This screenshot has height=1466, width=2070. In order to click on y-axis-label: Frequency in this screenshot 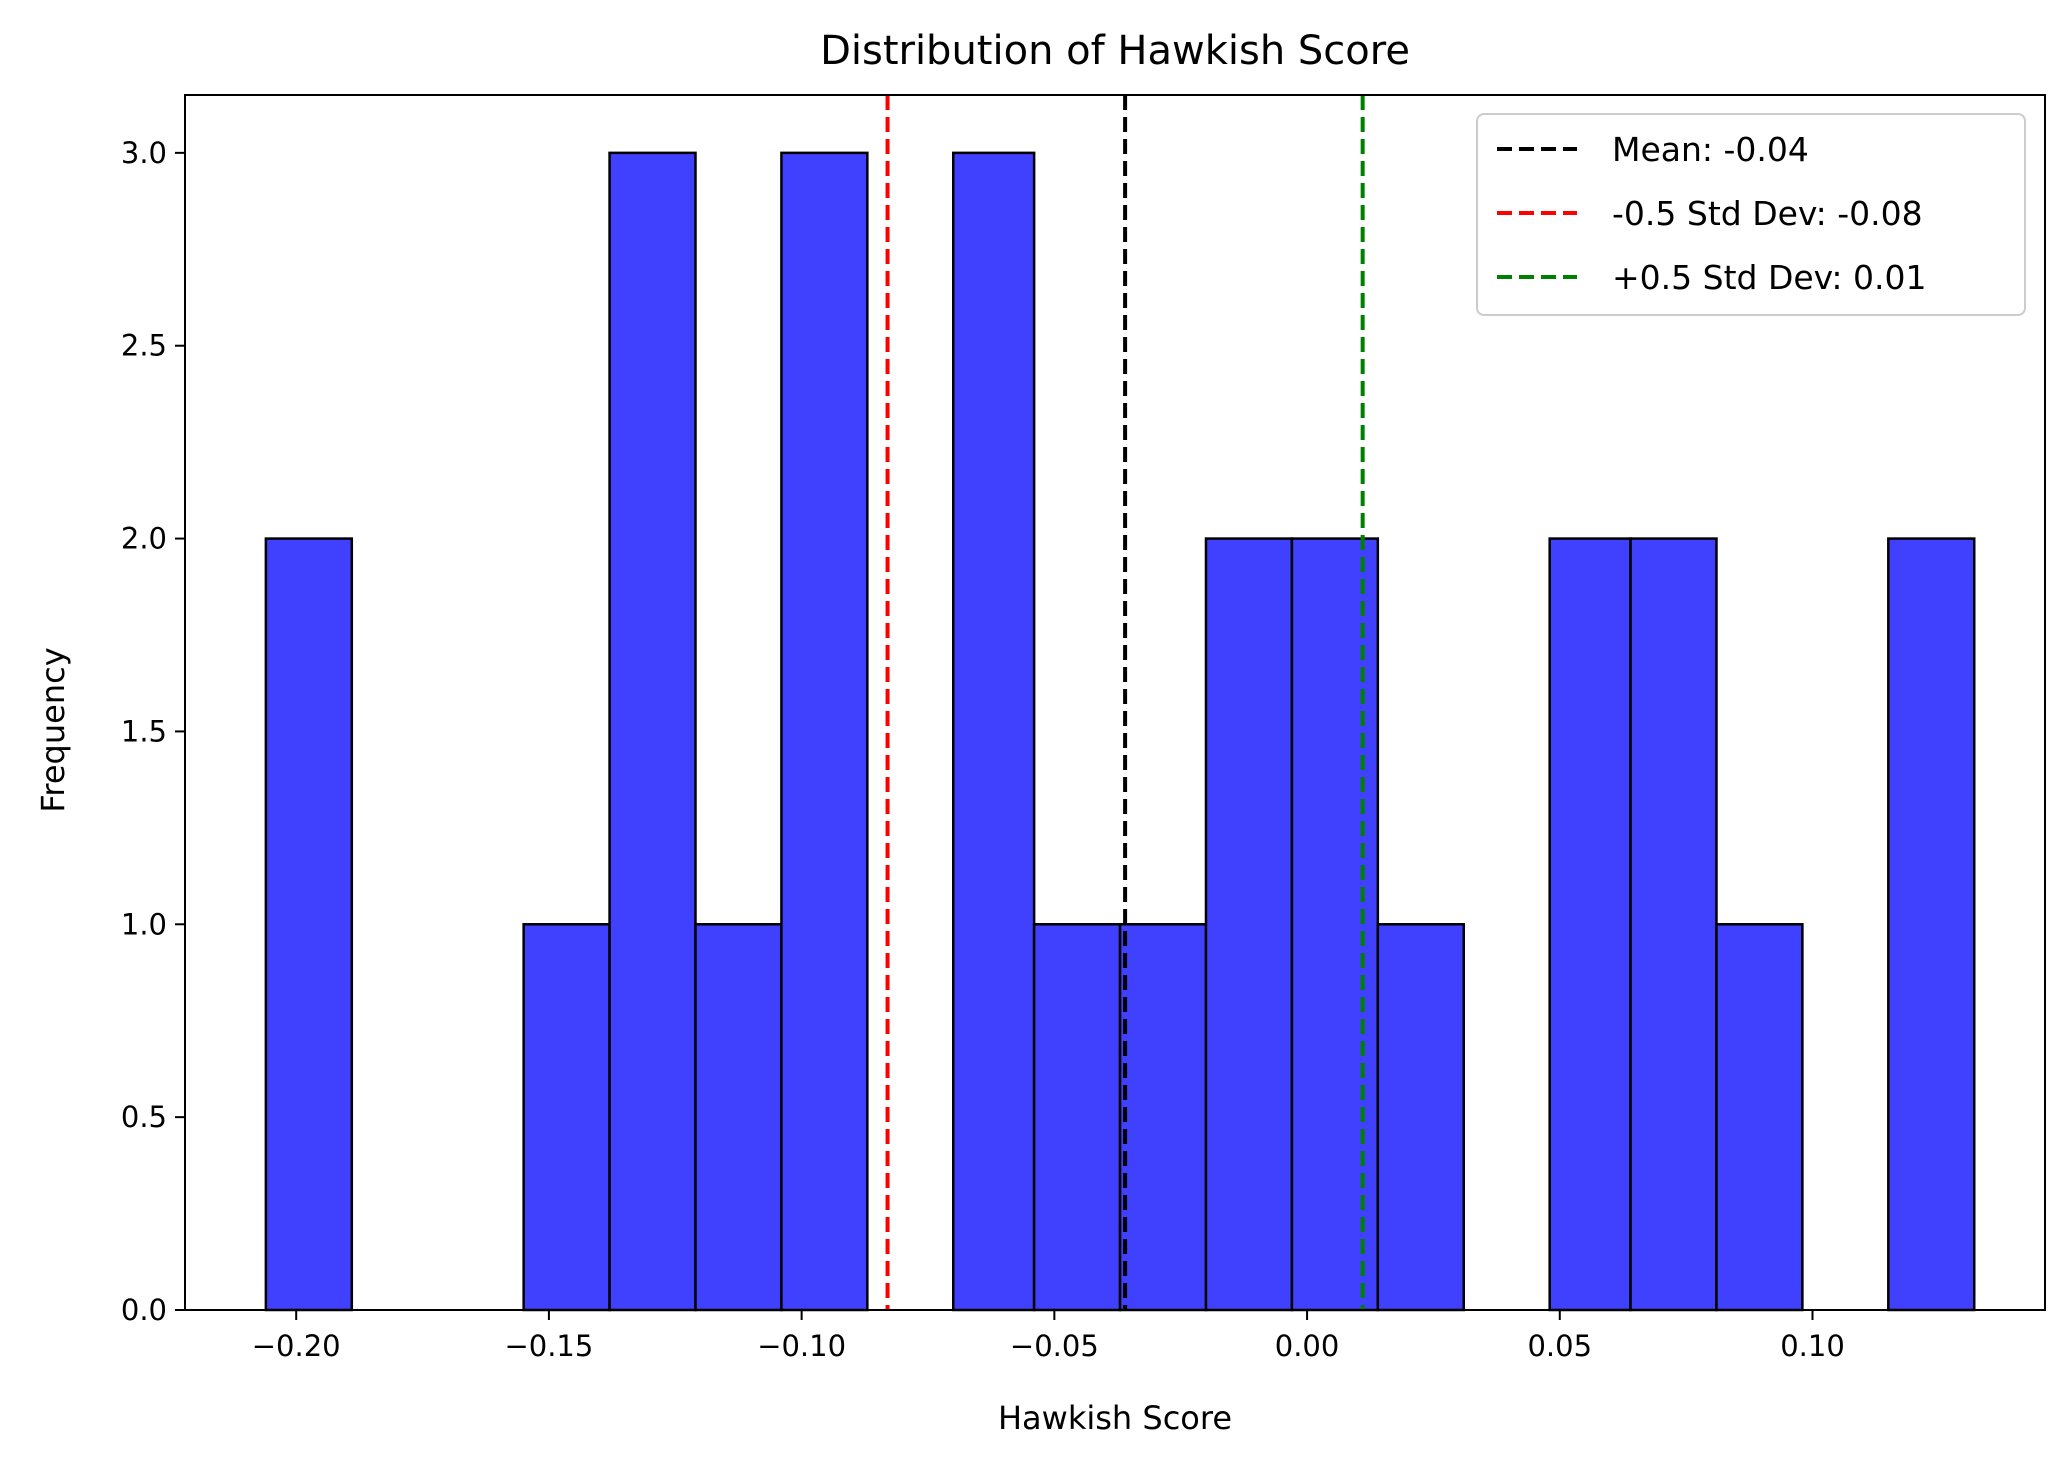, I will do `click(53, 729)`.